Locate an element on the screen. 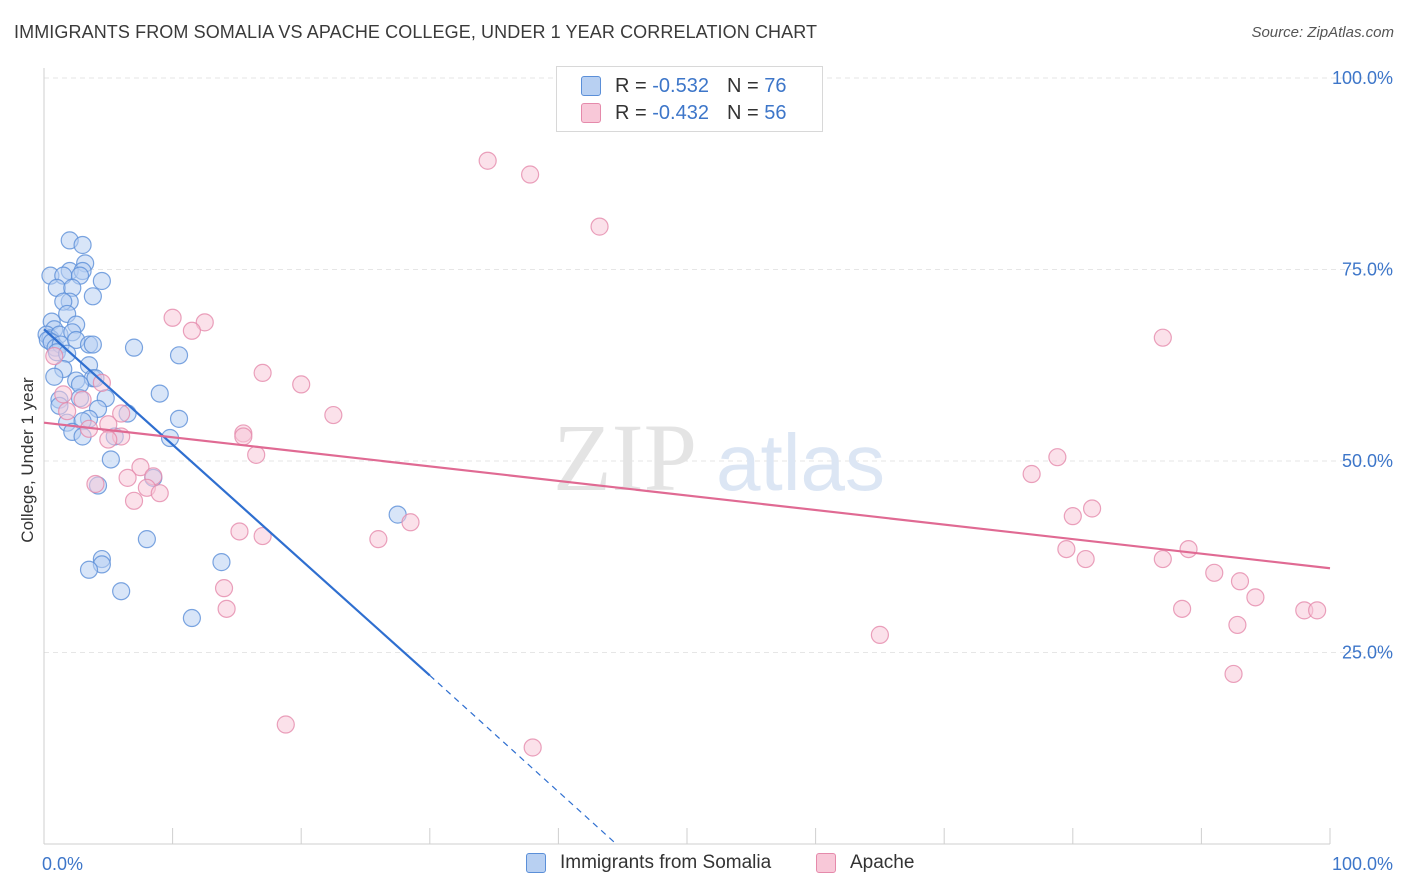  x-tick-label: 0.0% is located at coordinates (62, 864).